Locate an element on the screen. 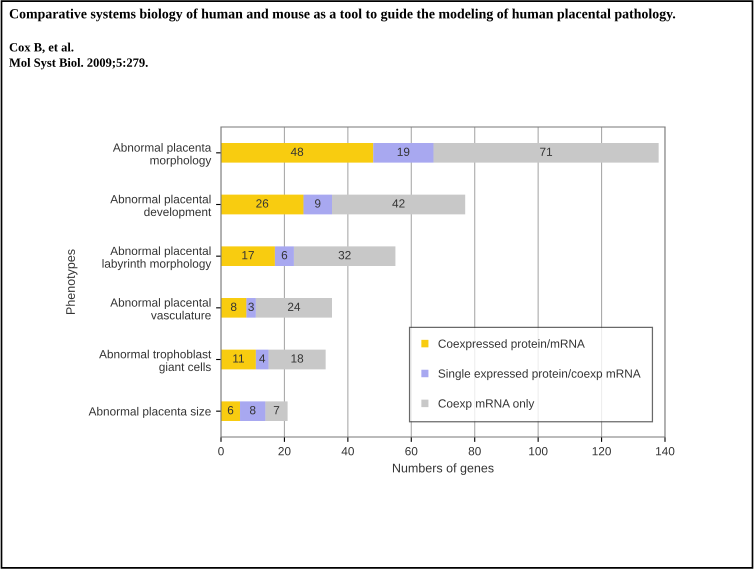 The image size is (754, 569). data-label: 26 is located at coordinates (262, 203).